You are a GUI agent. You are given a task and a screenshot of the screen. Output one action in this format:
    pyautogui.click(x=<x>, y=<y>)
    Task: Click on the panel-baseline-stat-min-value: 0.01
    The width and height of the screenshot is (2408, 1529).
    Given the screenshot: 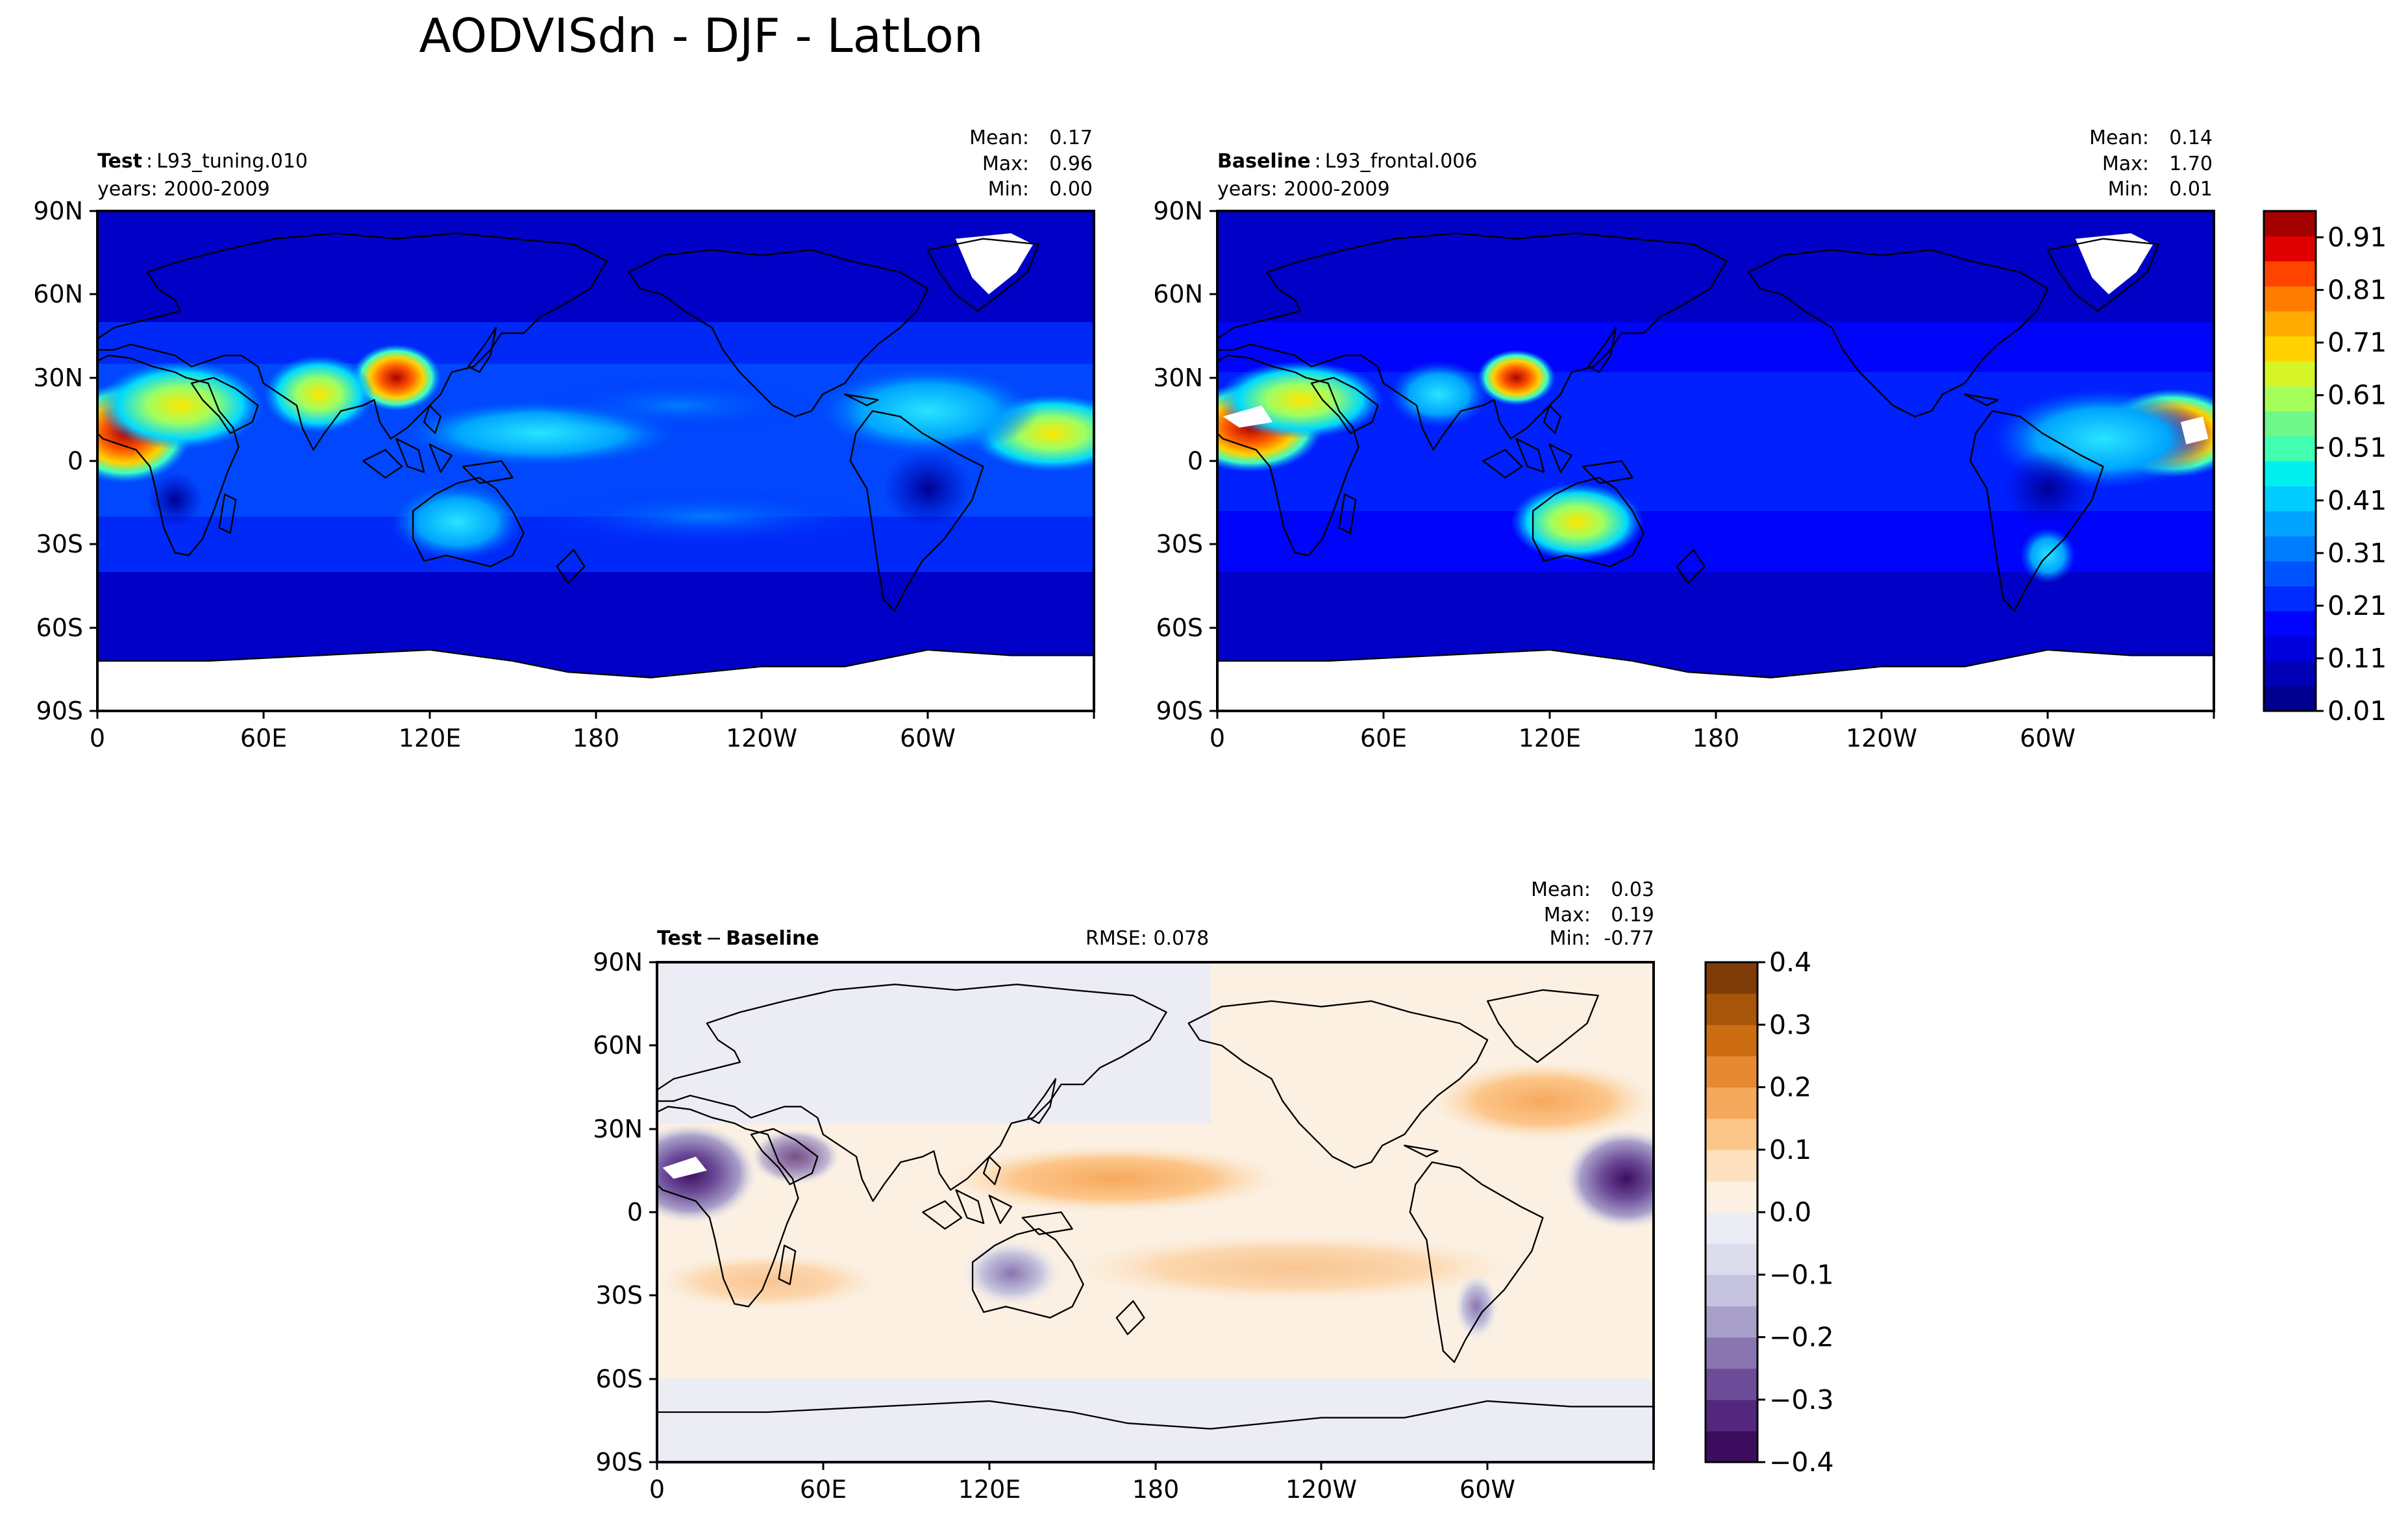 What is the action you would take?
    pyautogui.click(x=2191, y=189)
    